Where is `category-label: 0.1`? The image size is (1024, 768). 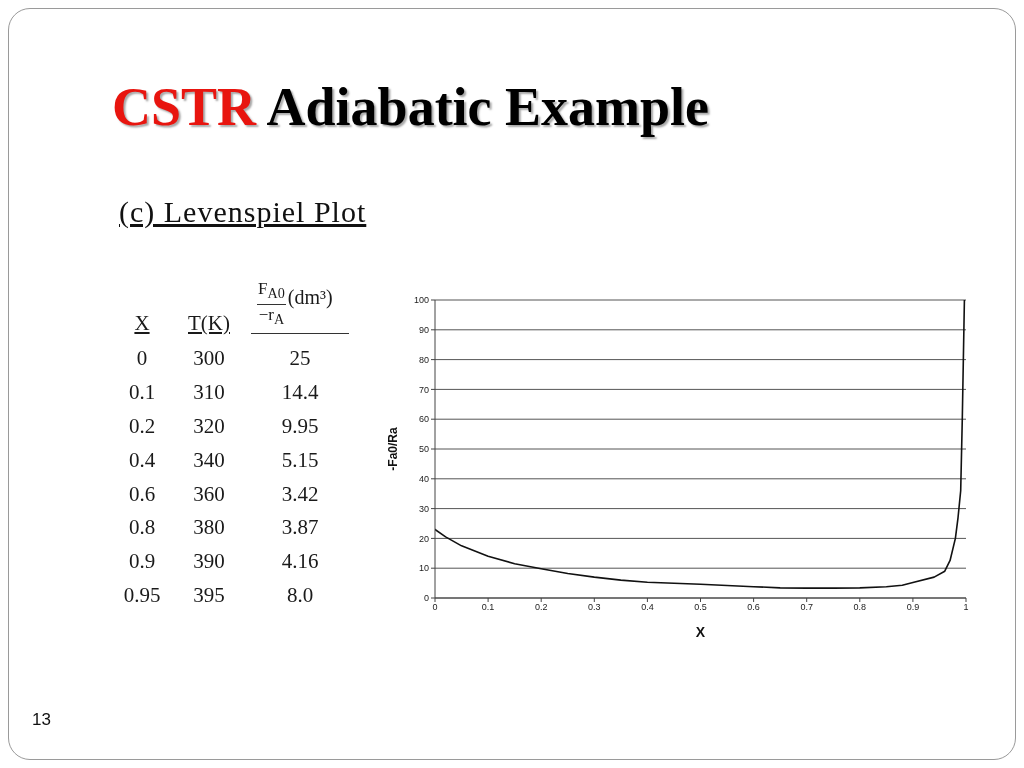
category-label: 0.1 is located at coordinates (142, 392).